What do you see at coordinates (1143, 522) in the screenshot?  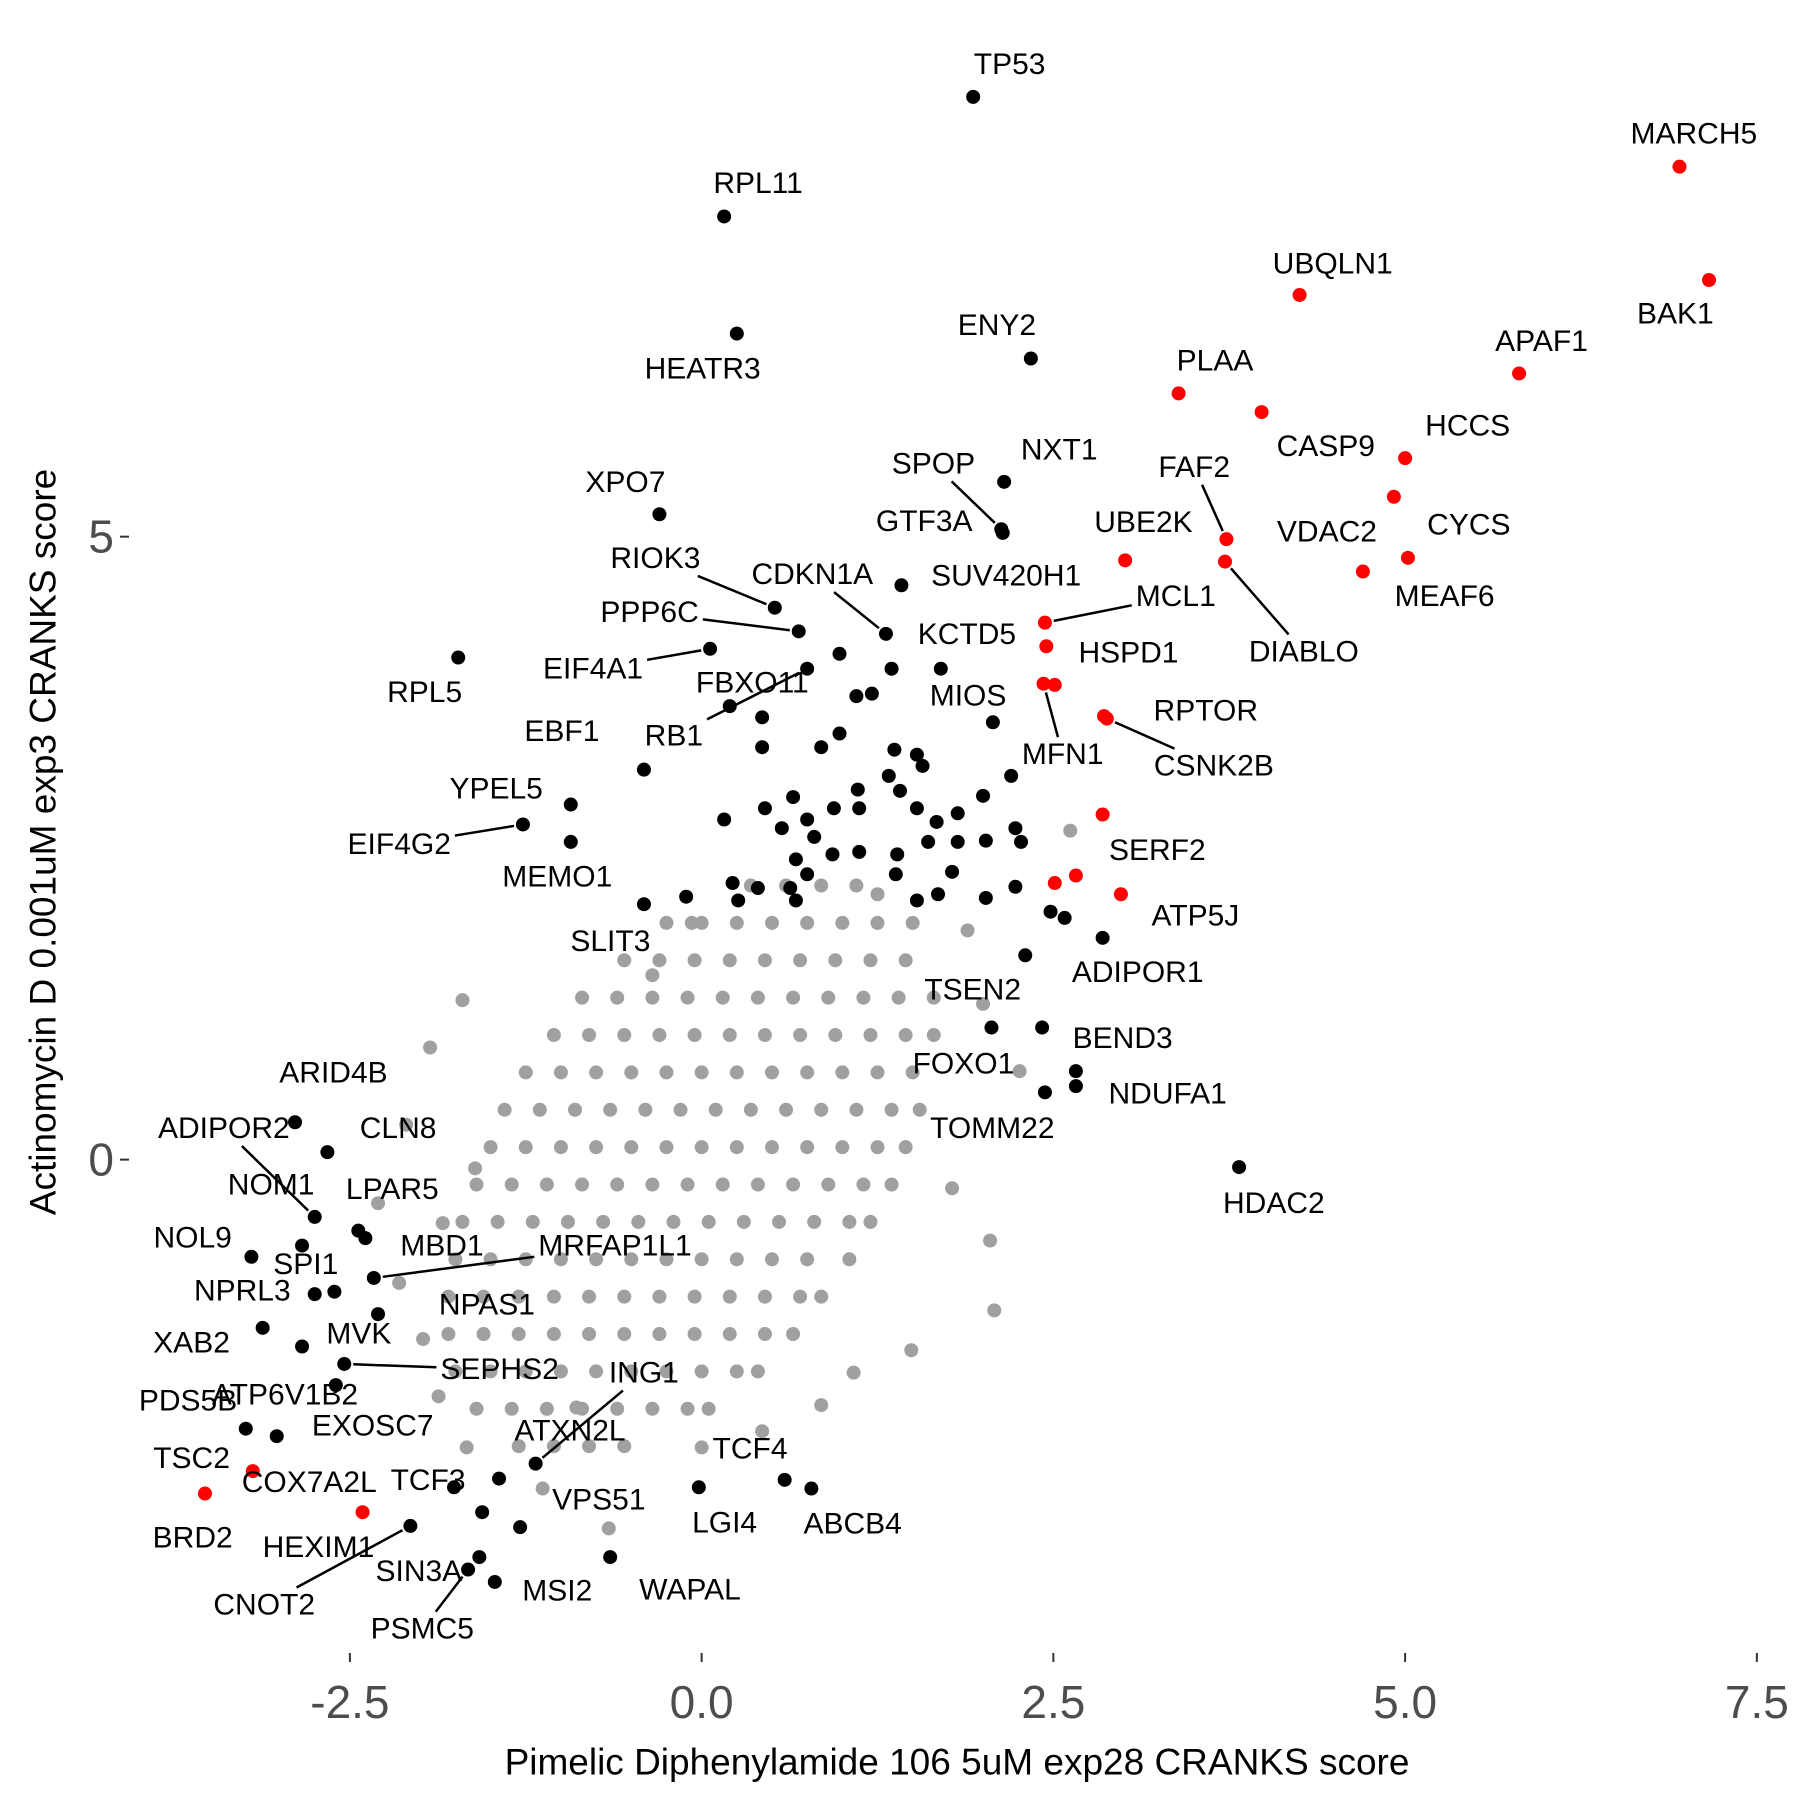 I see `point-label: UBE2K` at bounding box center [1143, 522].